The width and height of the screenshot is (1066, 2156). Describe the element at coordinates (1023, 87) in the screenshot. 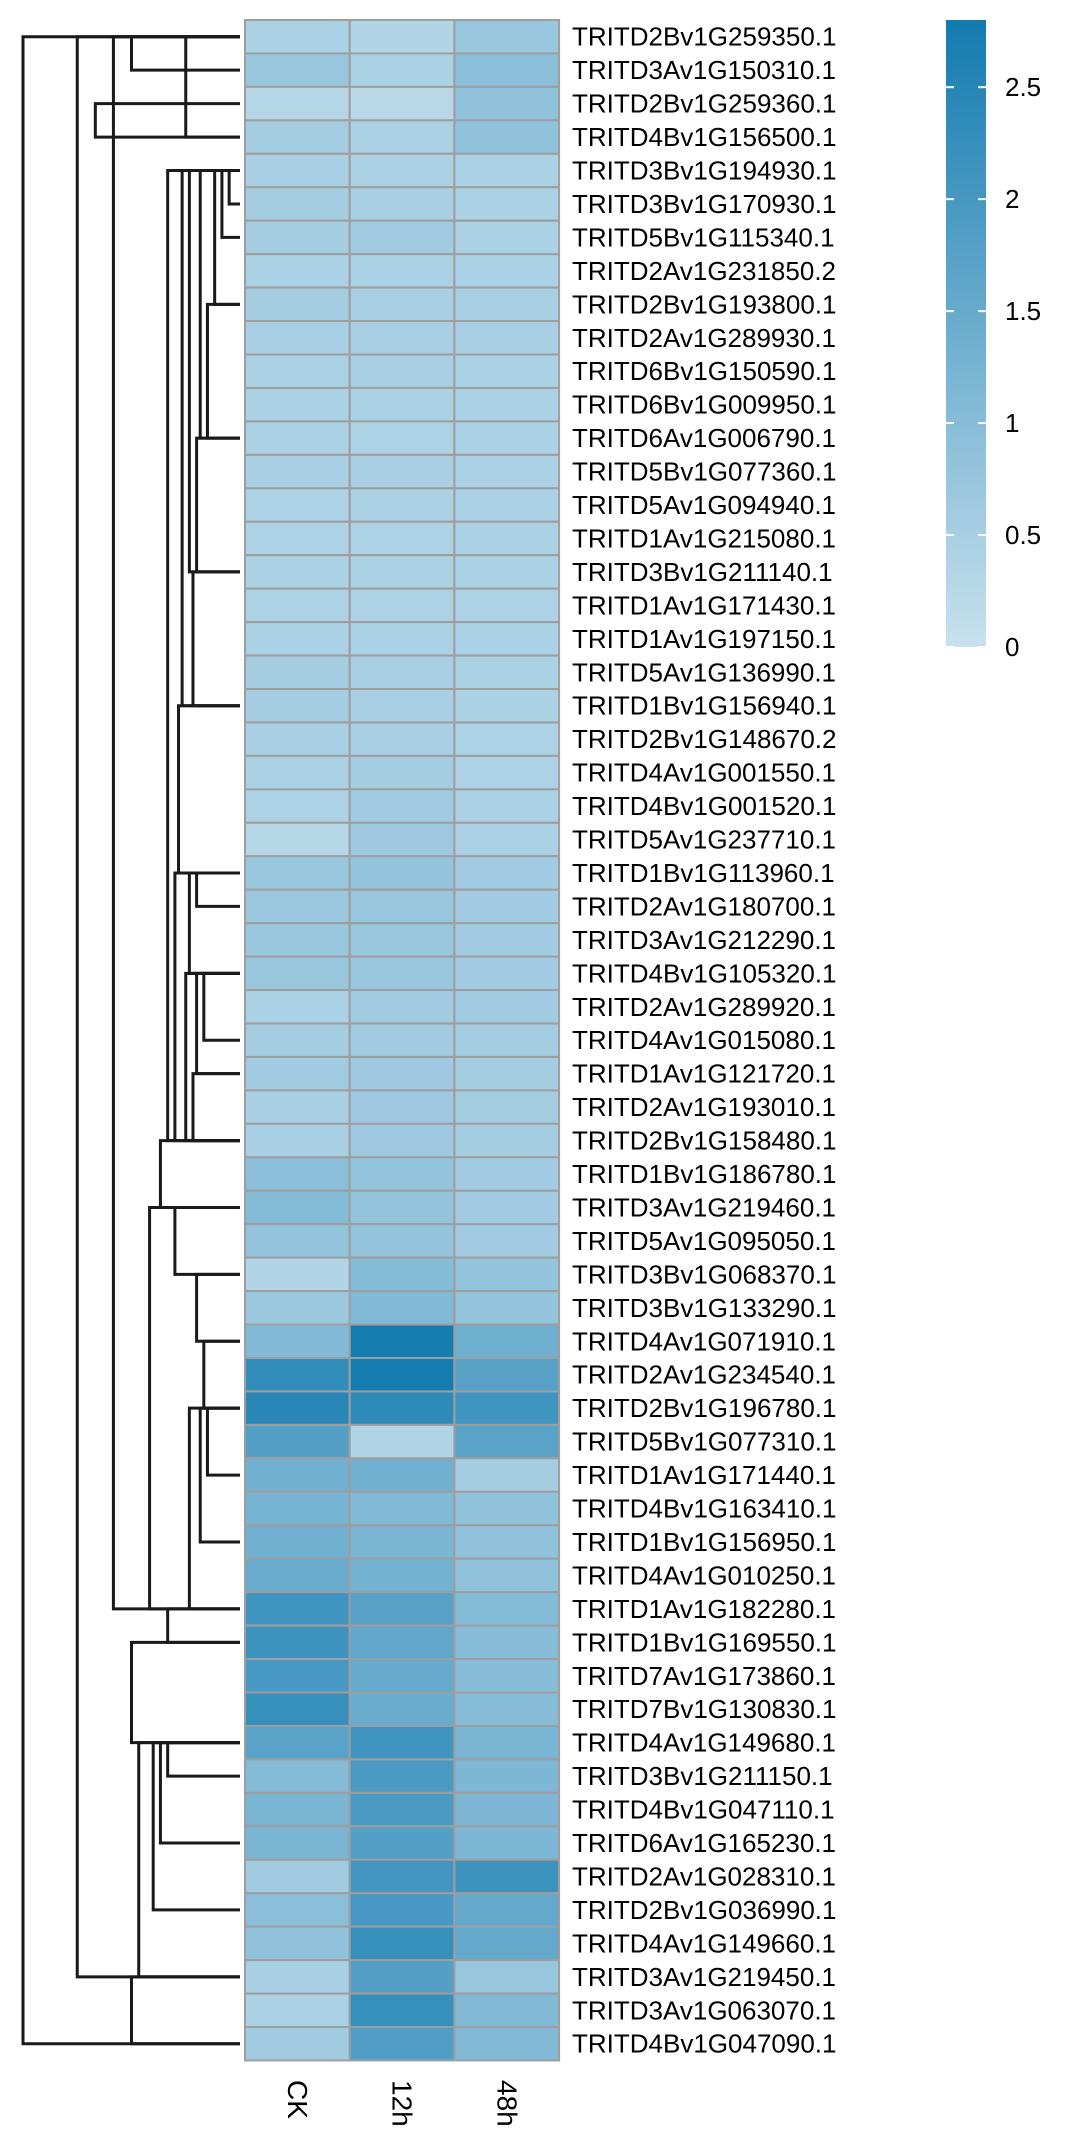

I see `legend-tick-label: 2.5` at that location.